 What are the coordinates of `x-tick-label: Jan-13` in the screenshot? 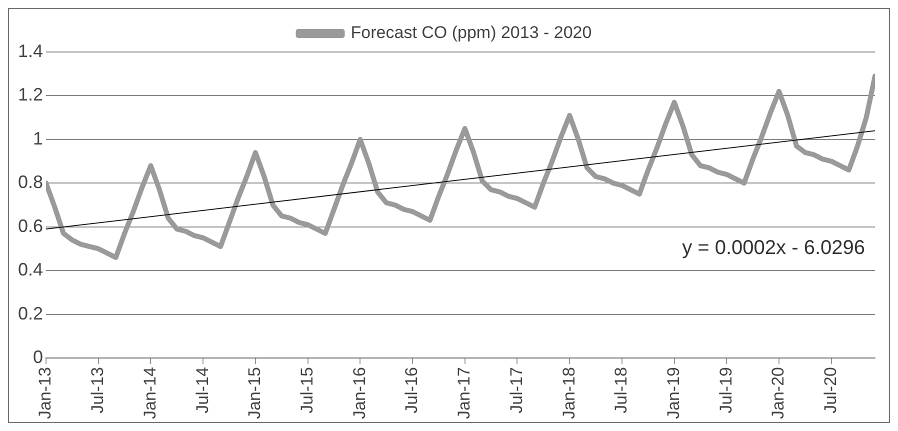 It's located at (45, 393).